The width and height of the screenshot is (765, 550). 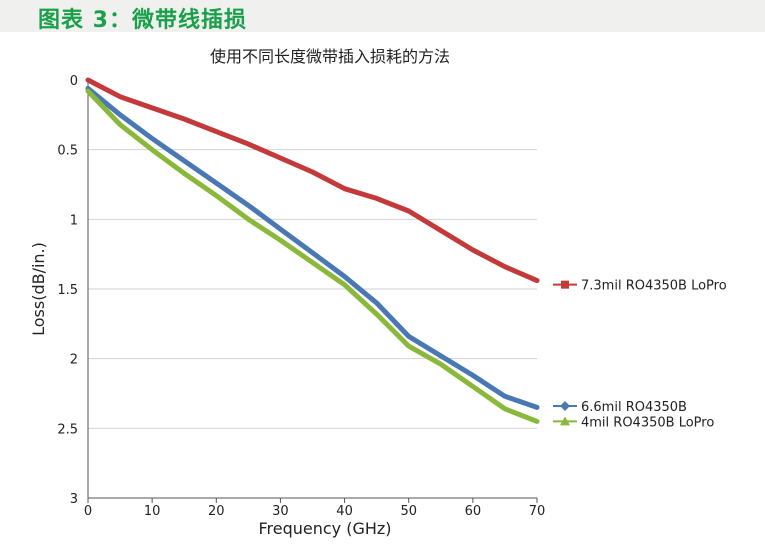 What do you see at coordinates (330, 56) in the screenshot?
I see `chart-title: 使用不同长度微带插入损耗的方法` at bounding box center [330, 56].